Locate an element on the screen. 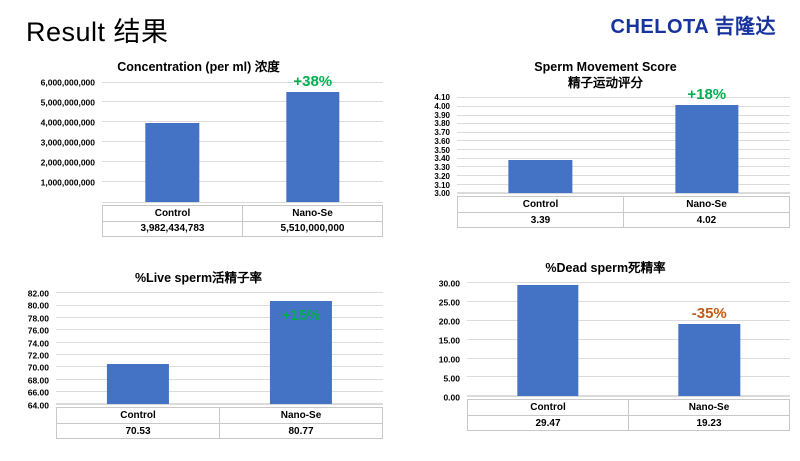 The image size is (800, 461). plot-area: +18% is located at coordinates (623, 141).